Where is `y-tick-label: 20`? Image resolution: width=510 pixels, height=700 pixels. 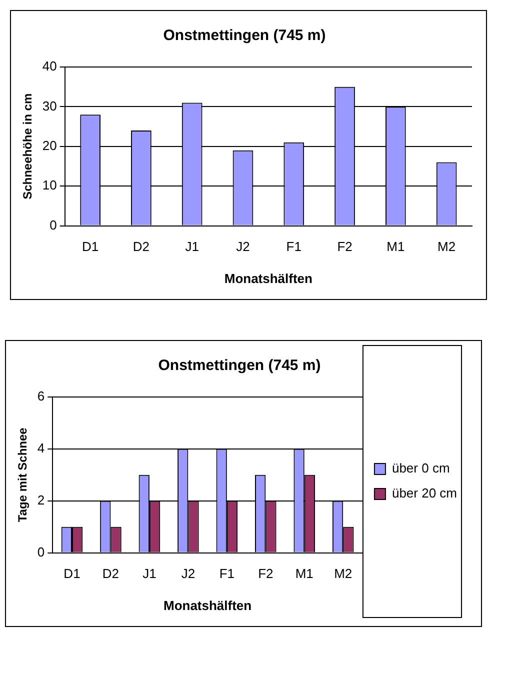 y-tick-label: 20 is located at coordinates (49, 145).